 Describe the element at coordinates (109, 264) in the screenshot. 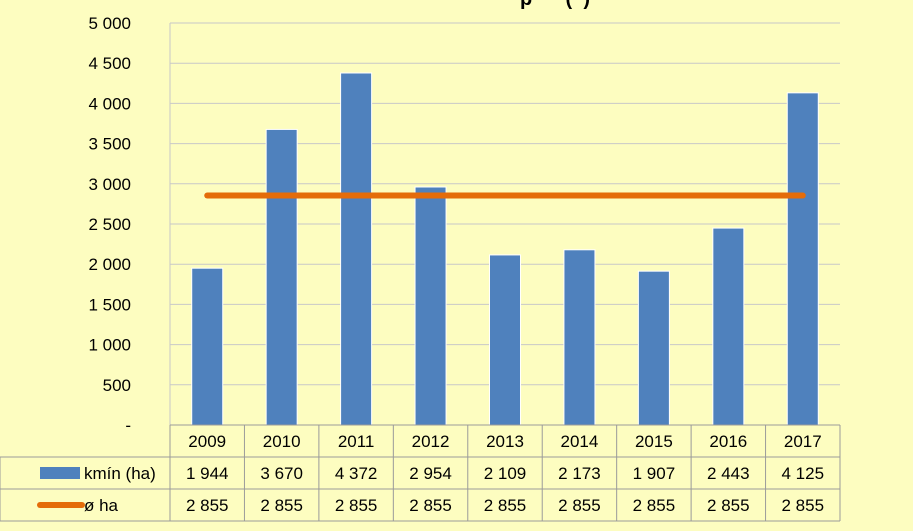

I see `y-tick-label: 2 000` at that location.